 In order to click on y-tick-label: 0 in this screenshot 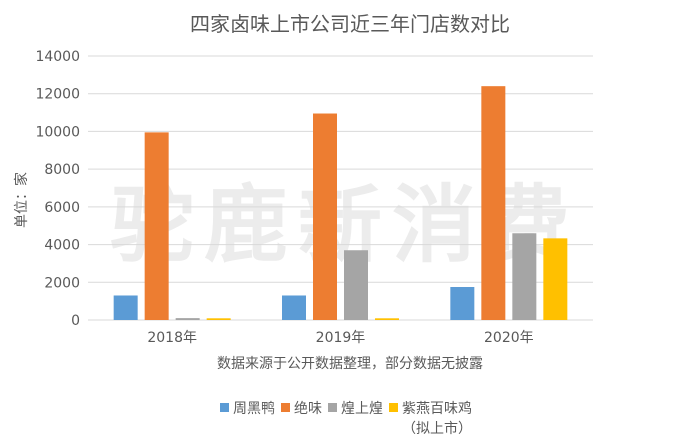, I will do `click(75, 321)`.